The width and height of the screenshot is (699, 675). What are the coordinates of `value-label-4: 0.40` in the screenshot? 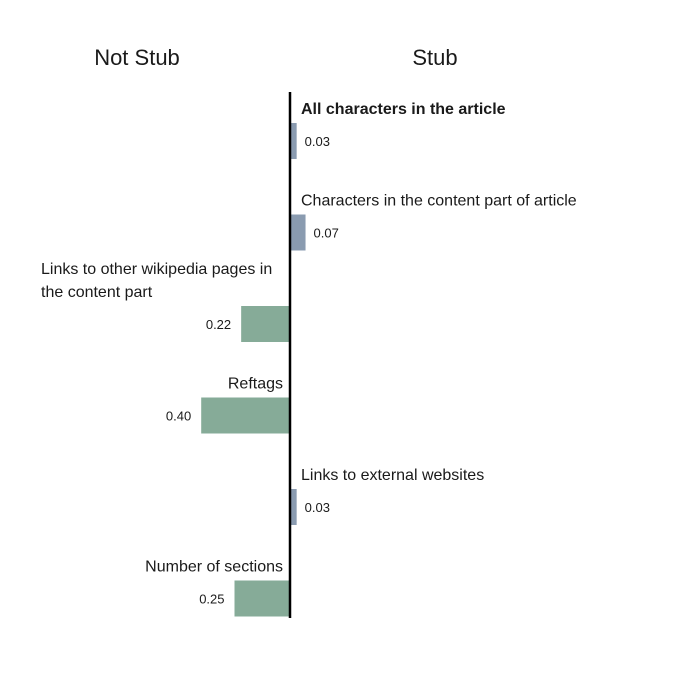 It's located at (178, 416).